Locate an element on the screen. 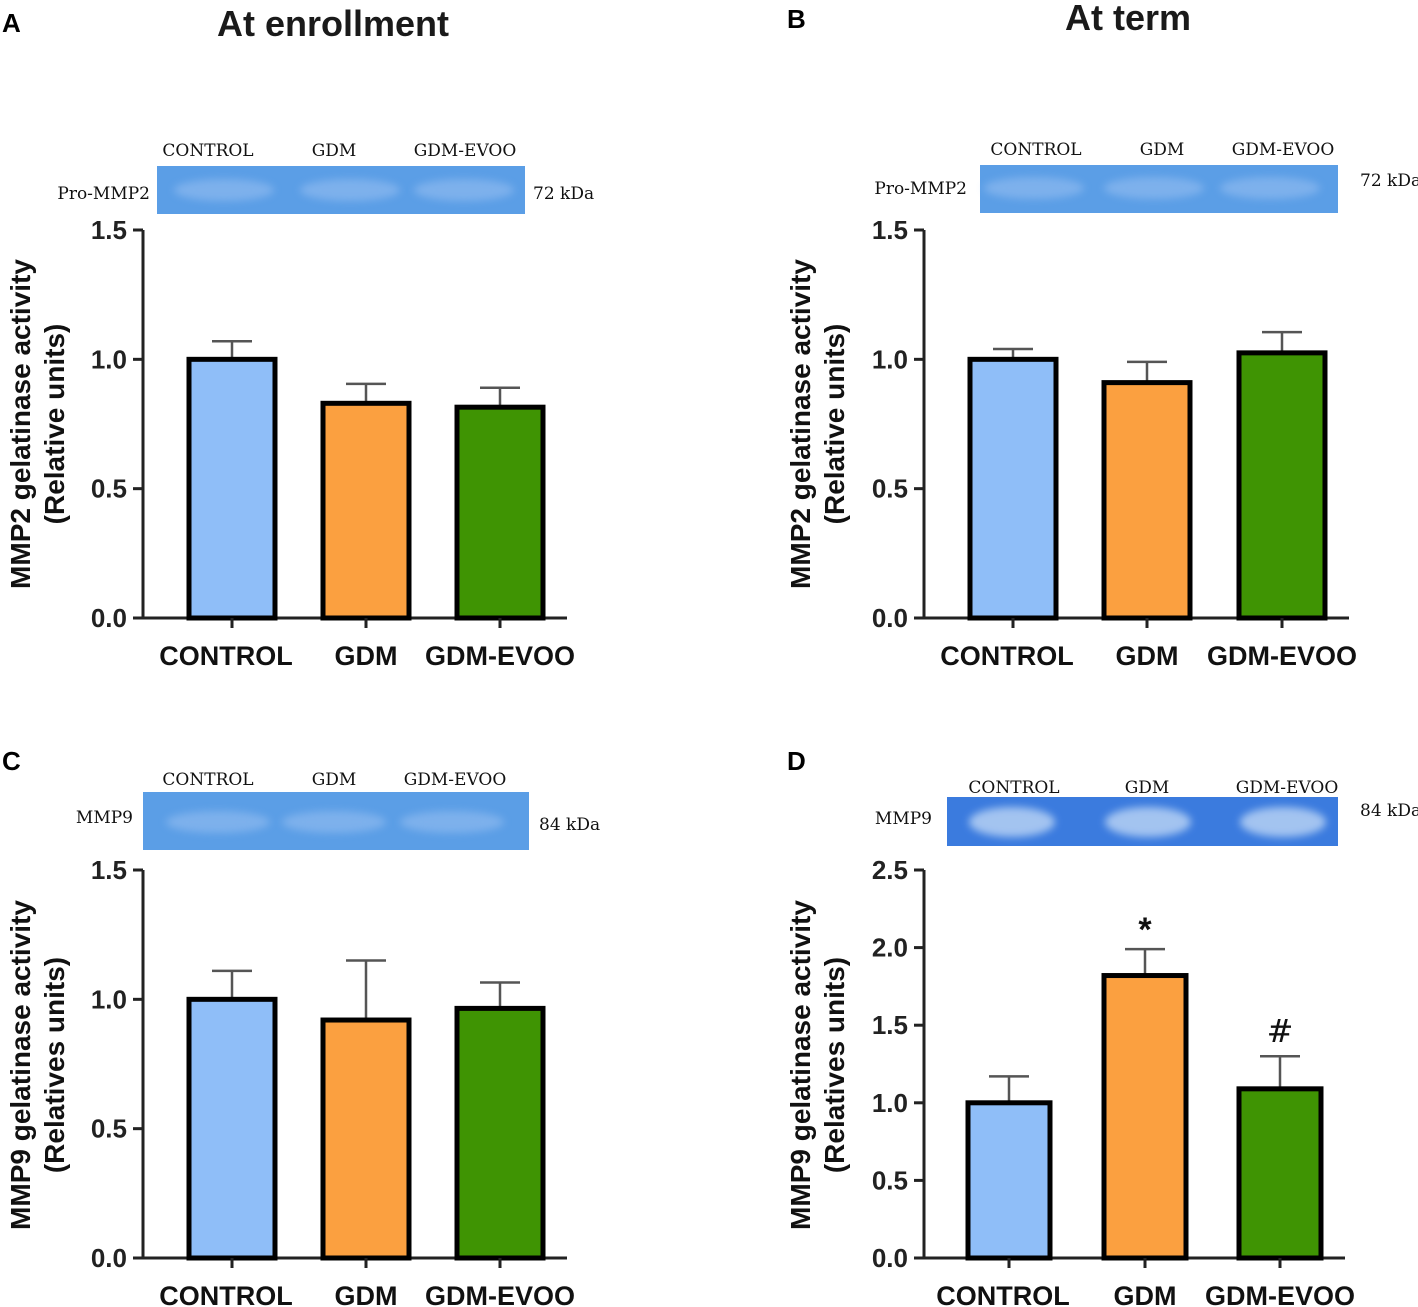 This screenshot has height=1307, width=1418. panel-b-gel-band-label: Pro-MMP2 is located at coordinates (920, 189).